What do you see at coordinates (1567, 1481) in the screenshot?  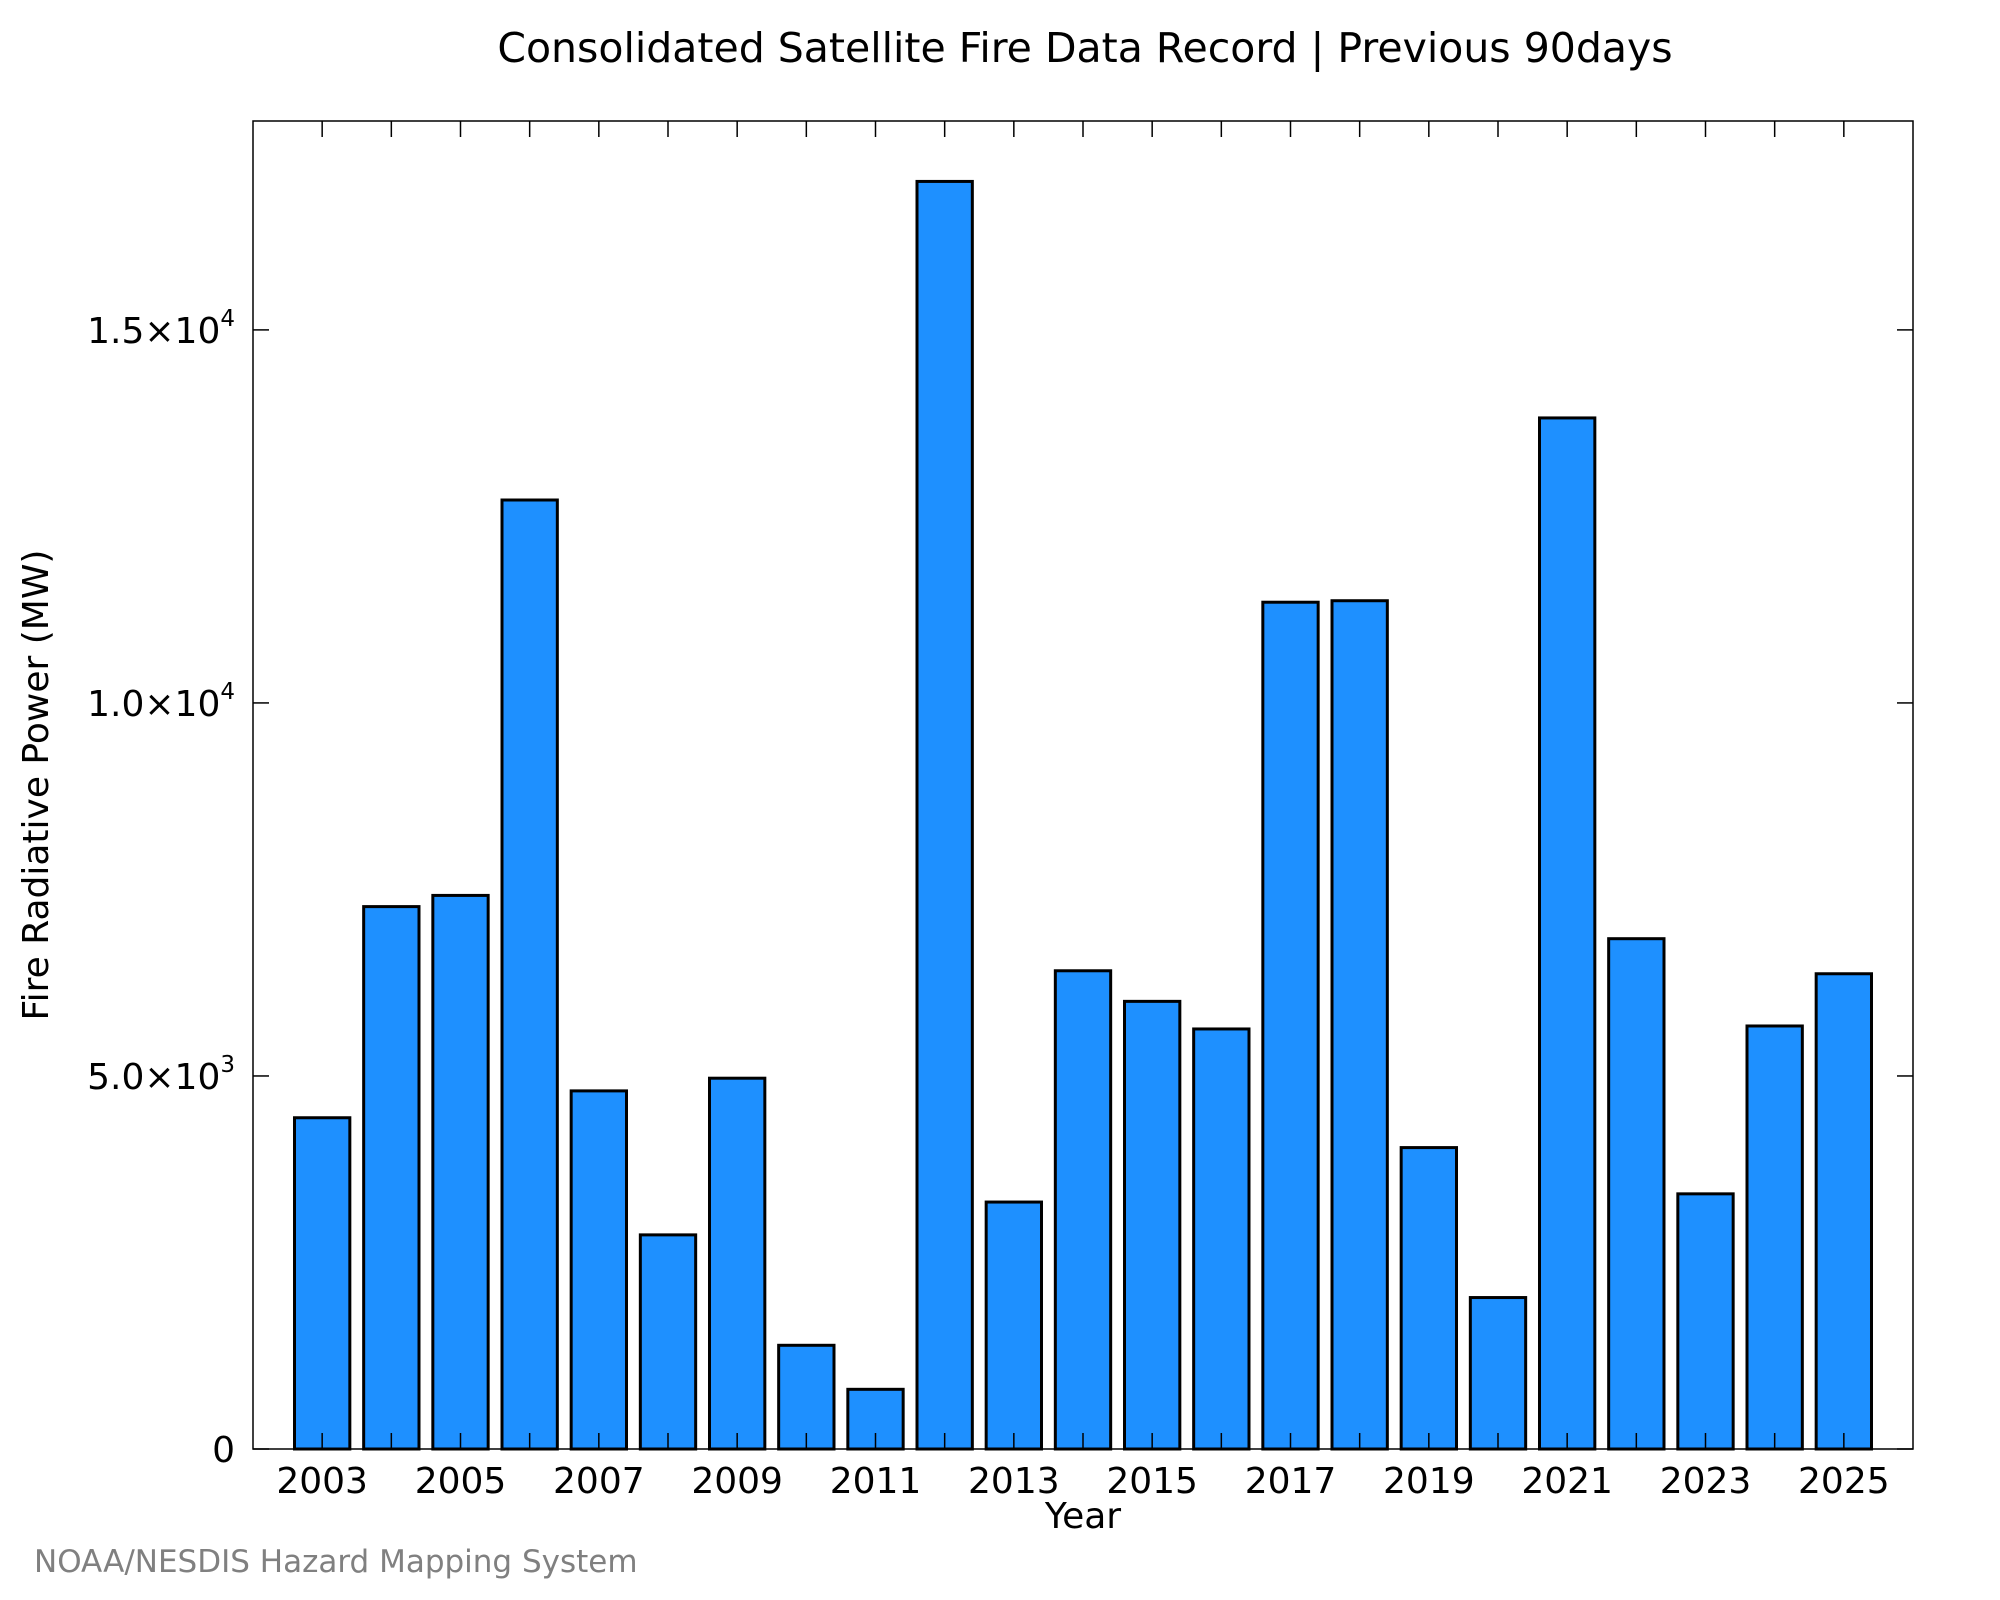 I see `x-tick-label: 2021` at bounding box center [1567, 1481].